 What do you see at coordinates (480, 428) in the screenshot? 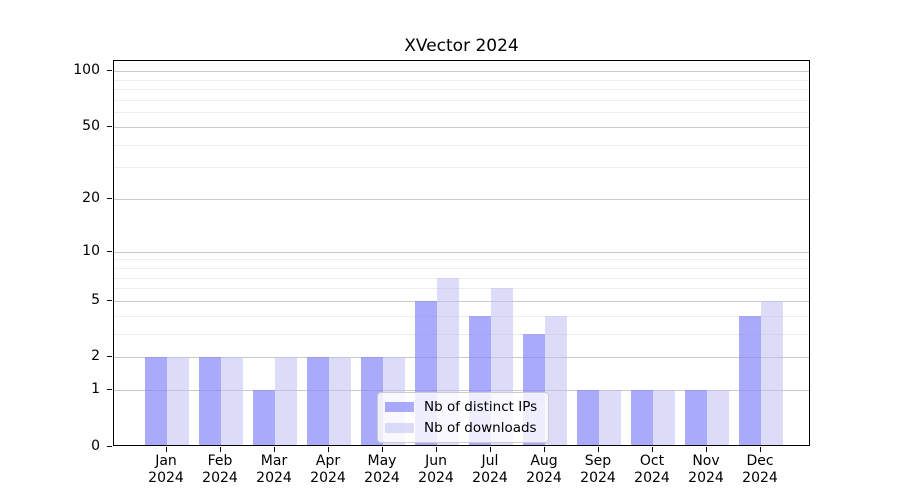
I see `legend-label-downloads: Nb of downloads` at bounding box center [480, 428].